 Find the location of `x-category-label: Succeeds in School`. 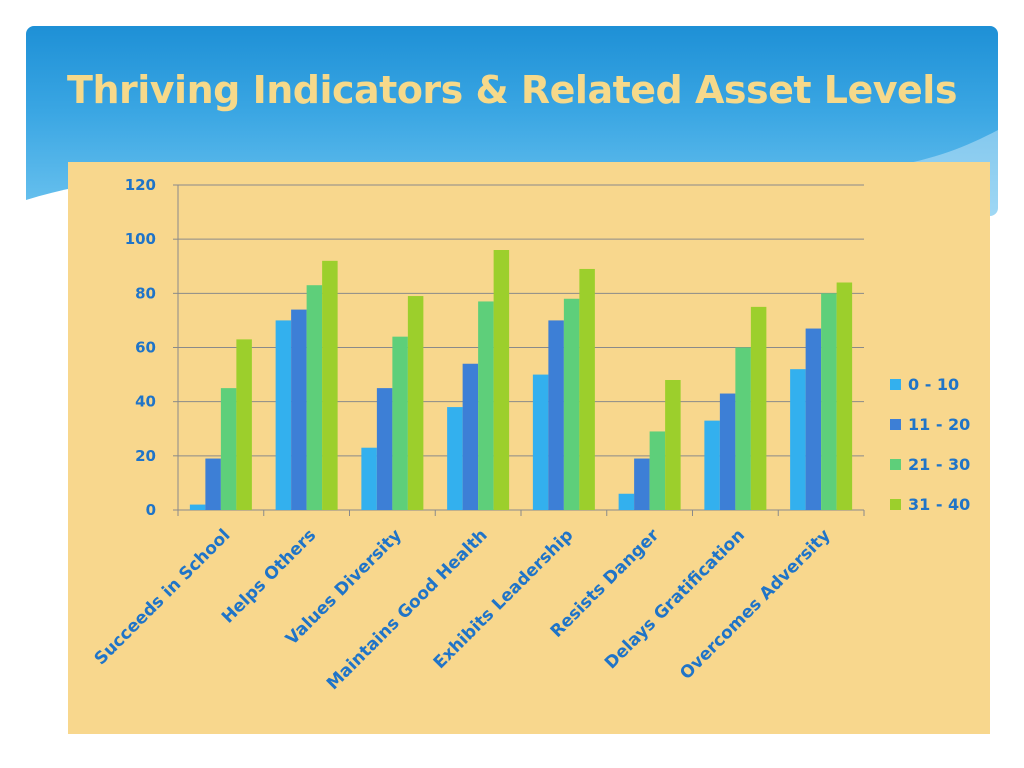

x-category-label: Succeeds in School is located at coordinates (163, 597).